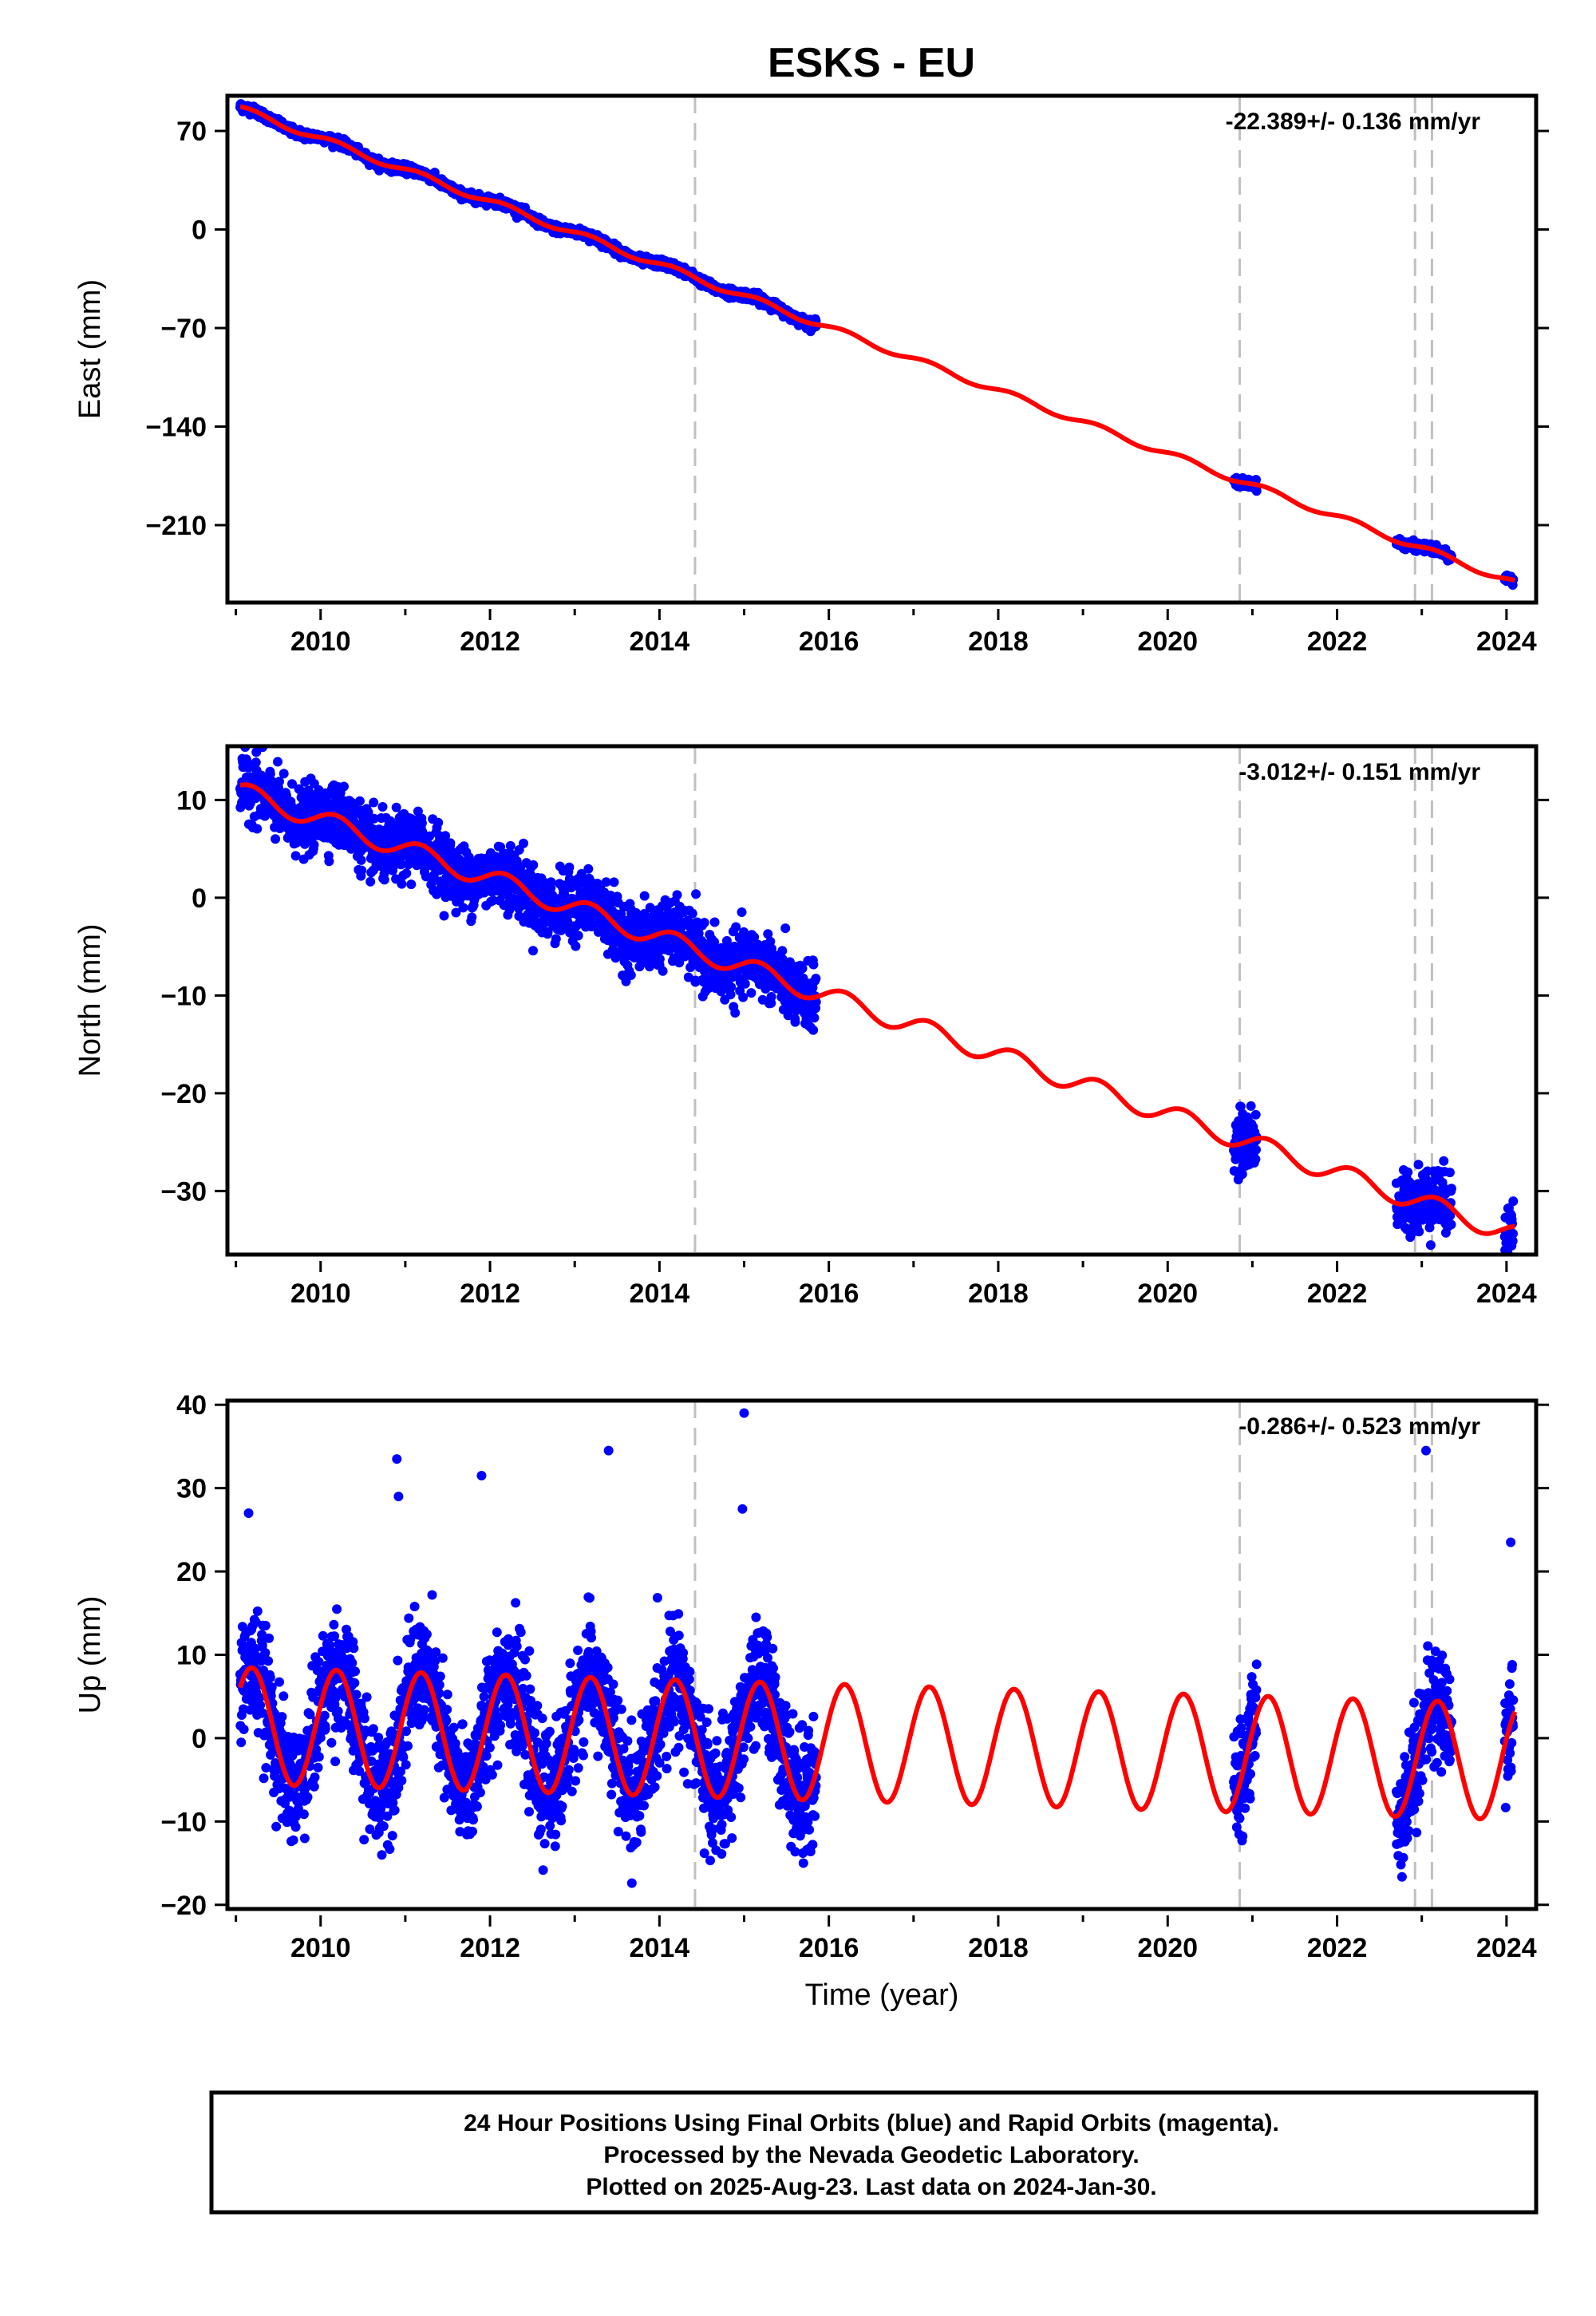 The image size is (1596, 2316). What do you see at coordinates (1506, 641) in the screenshot?
I see `x-tick-label: 2024` at bounding box center [1506, 641].